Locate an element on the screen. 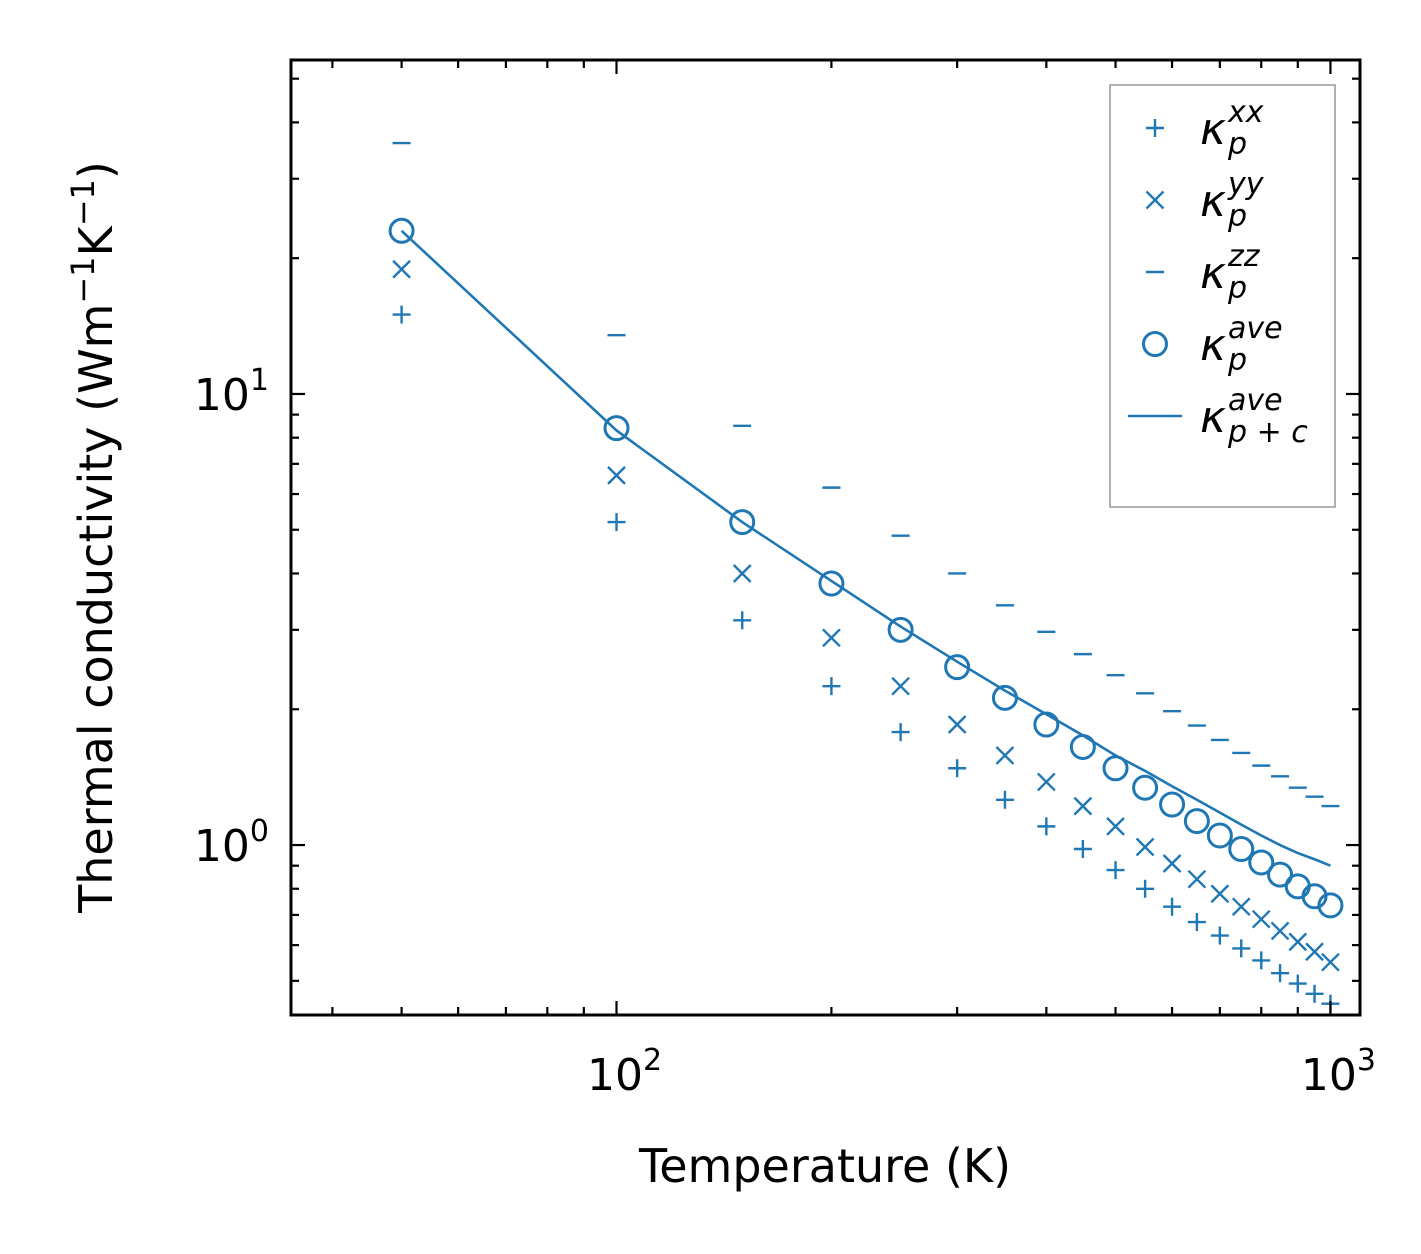 Image resolution: width=1421 pixels, height=1254 pixels. legend-item-kzz: κ zzp is located at coordinates (1203, 272).